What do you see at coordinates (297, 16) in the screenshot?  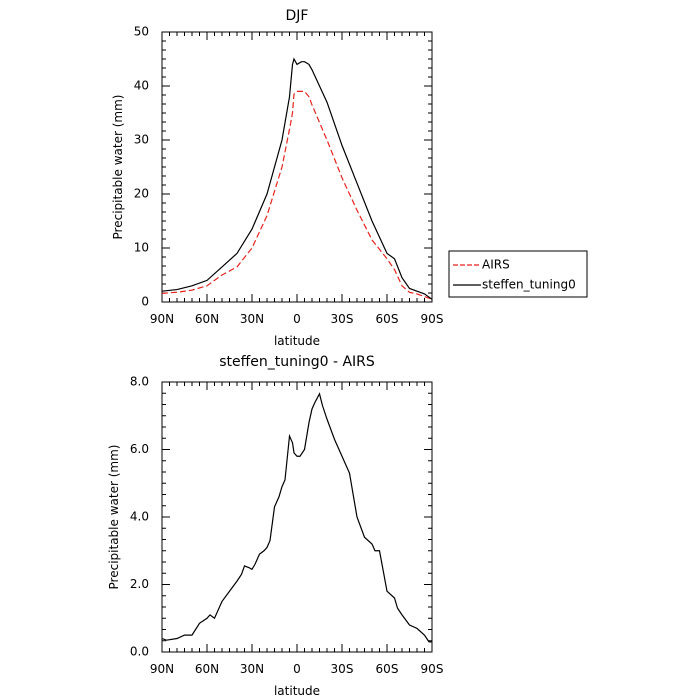 I see `chart-title: DJF` at bounding box center [297, 16].